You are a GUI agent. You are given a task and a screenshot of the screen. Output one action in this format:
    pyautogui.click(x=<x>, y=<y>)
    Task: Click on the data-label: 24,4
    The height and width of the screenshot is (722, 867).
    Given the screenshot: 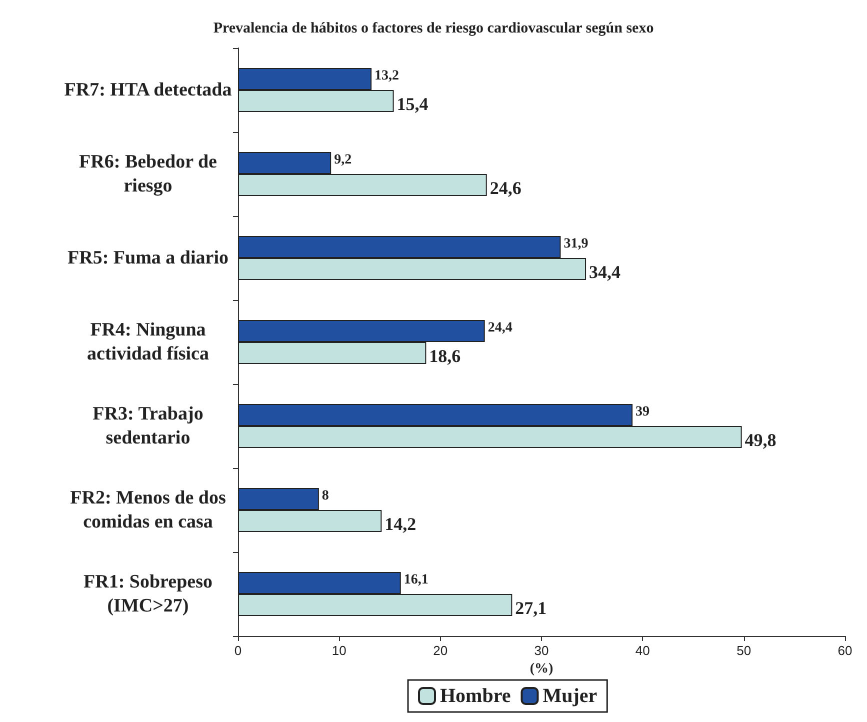 What is the action you would take?
    pyautogui.click(x=500, y=328)
    